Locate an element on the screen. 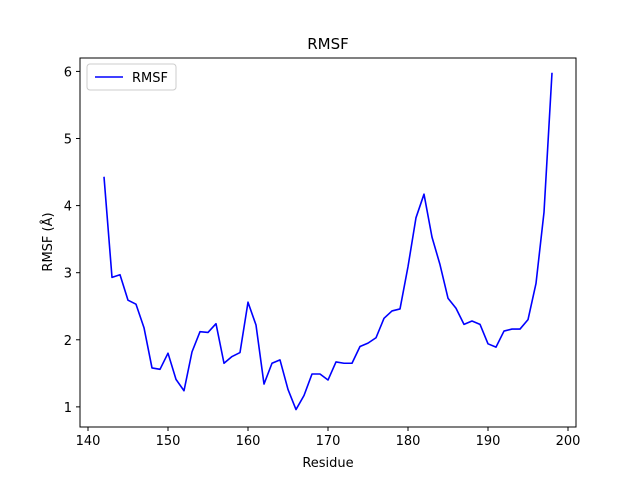 This screenshot has width=640, height=480. x-tick-label: 150 is located at coordinates (168, 441).